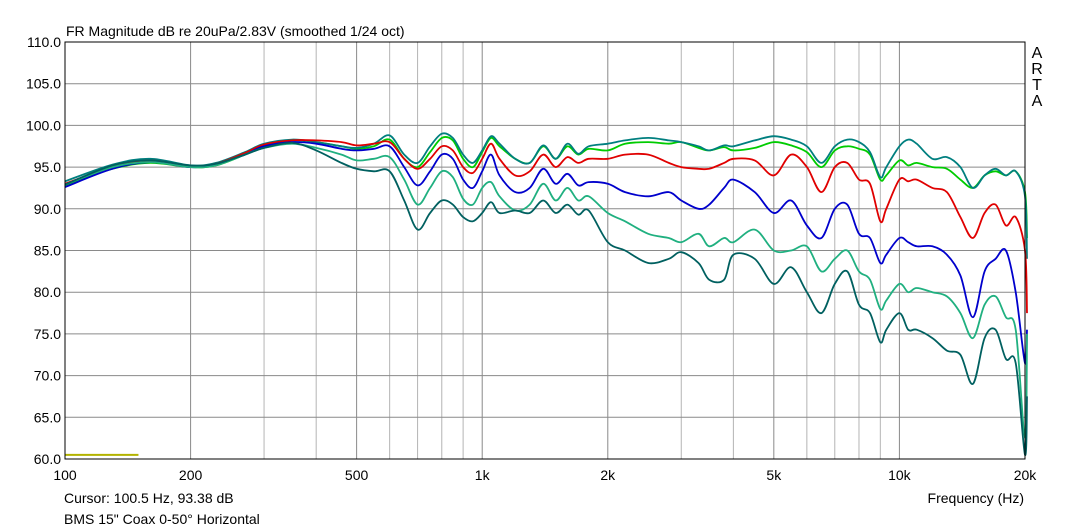  What do you see at coordinates (900, 475) in the screenshot?
I see `x-tick-label: 10k` at bounding box center [900, 475].